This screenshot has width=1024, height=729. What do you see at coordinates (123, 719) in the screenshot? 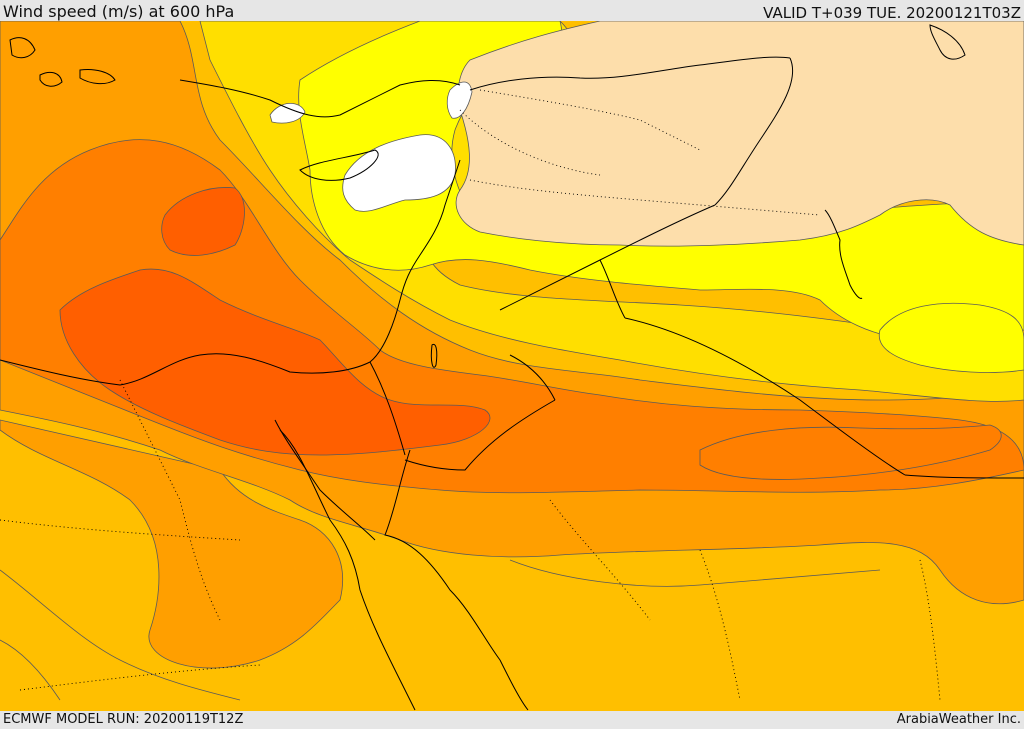
I see `model-run-label: ECMWF MODEL RUN: 20200119T12Z` at bounding box center [123, 719].